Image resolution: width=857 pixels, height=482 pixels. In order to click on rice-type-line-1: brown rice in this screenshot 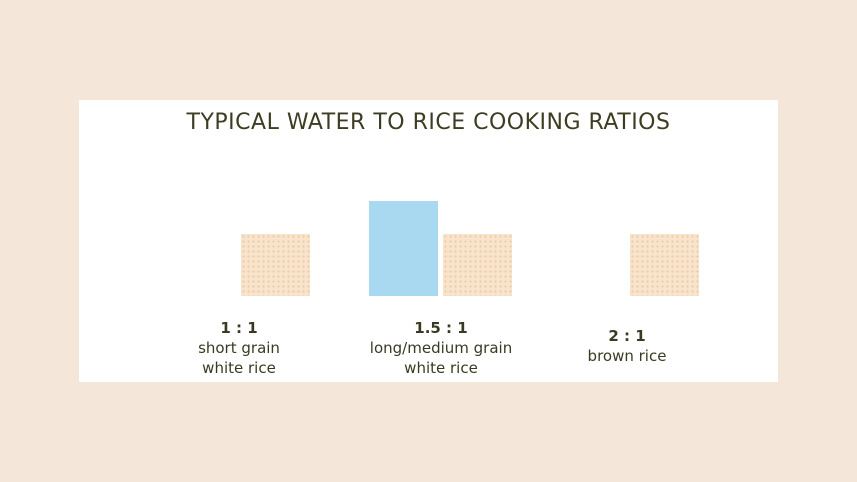, I will do `click(627, 356)`.